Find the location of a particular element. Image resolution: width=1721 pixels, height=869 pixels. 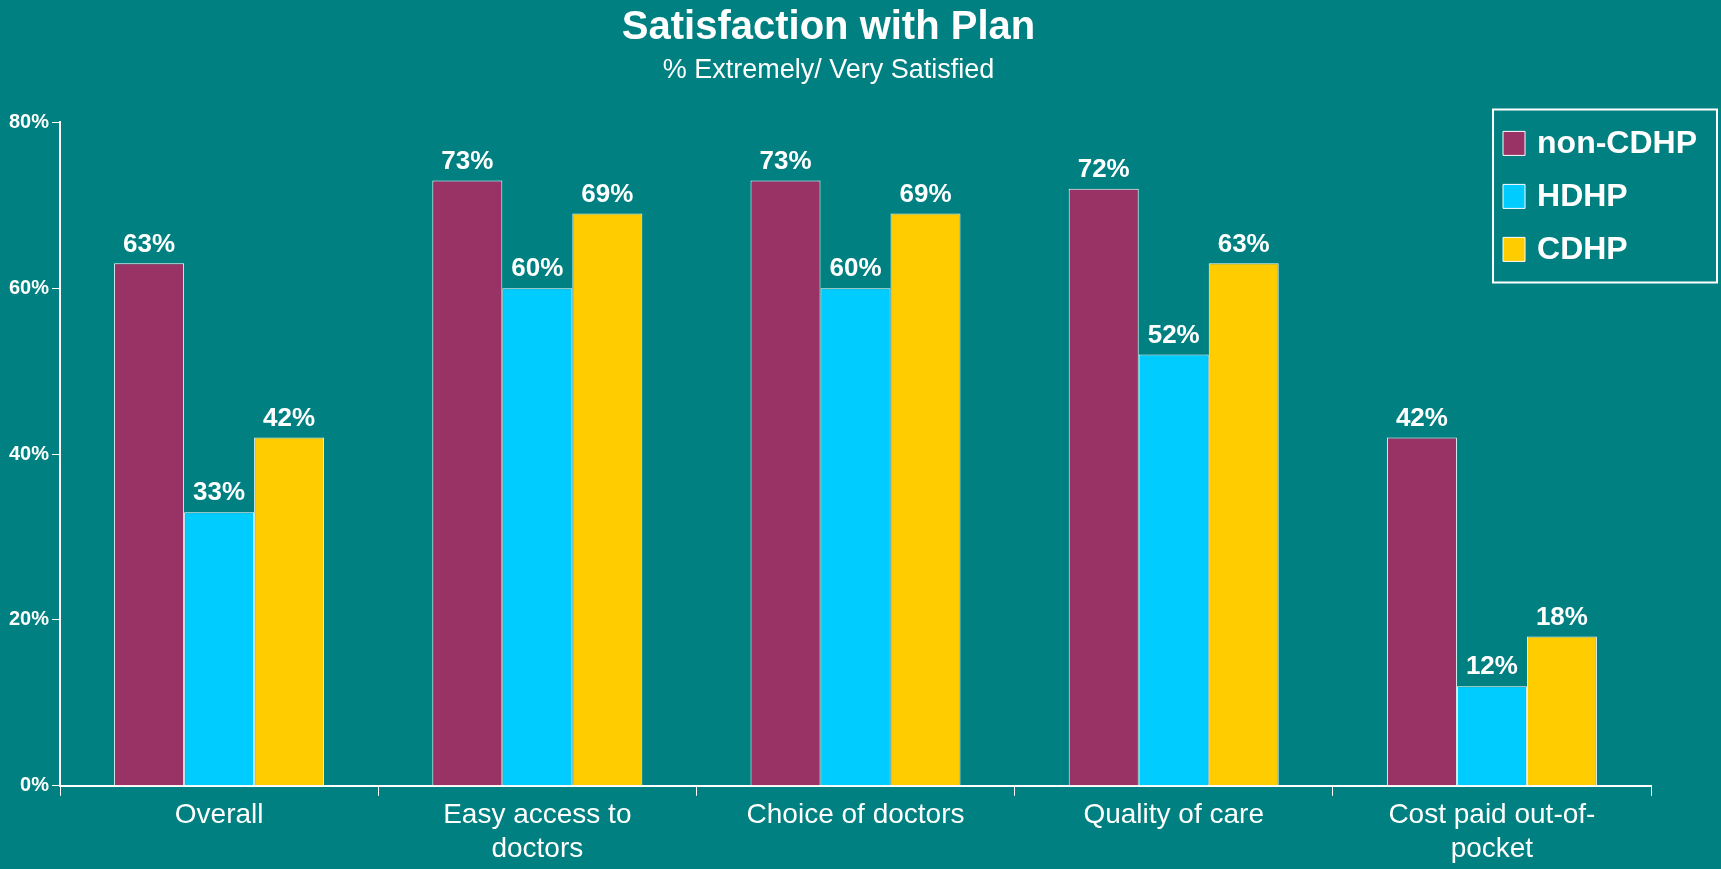

data-label: 72% is located at coordinates (1103, 167).